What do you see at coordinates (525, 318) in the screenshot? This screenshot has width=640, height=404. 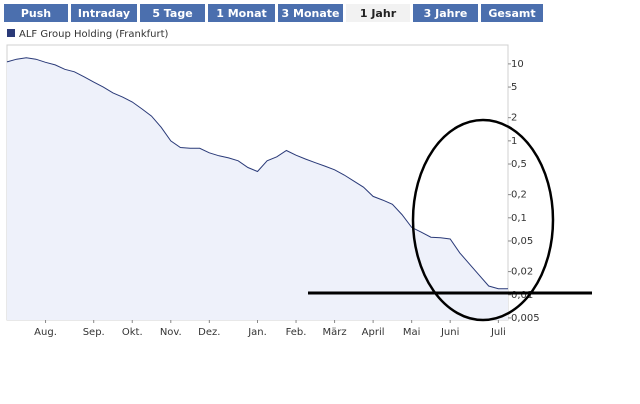 I see `y-tick-label: 0,005` at bounding box center [525, 318].